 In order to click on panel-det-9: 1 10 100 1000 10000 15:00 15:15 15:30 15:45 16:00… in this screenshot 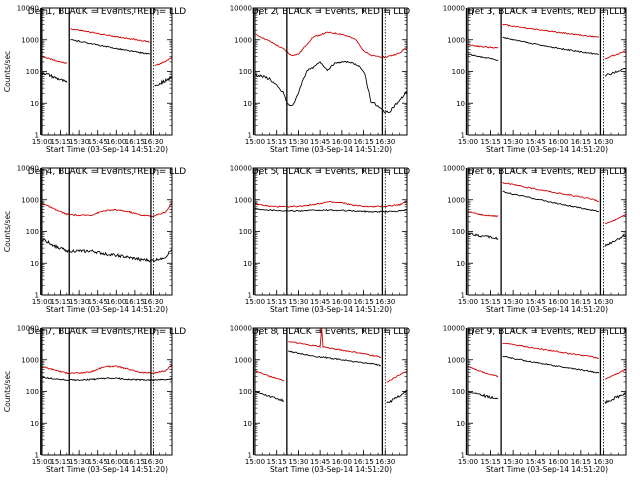, I will do `click(535, 399)`.